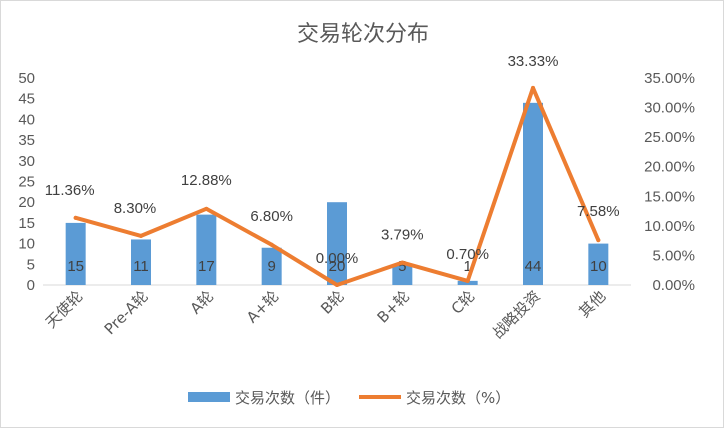 Image resolution: width=724 pixels, height=429 pixels. Describe the element at coordinates (463, 302) in the screenshot. I see `category-label: C轮` at that location.